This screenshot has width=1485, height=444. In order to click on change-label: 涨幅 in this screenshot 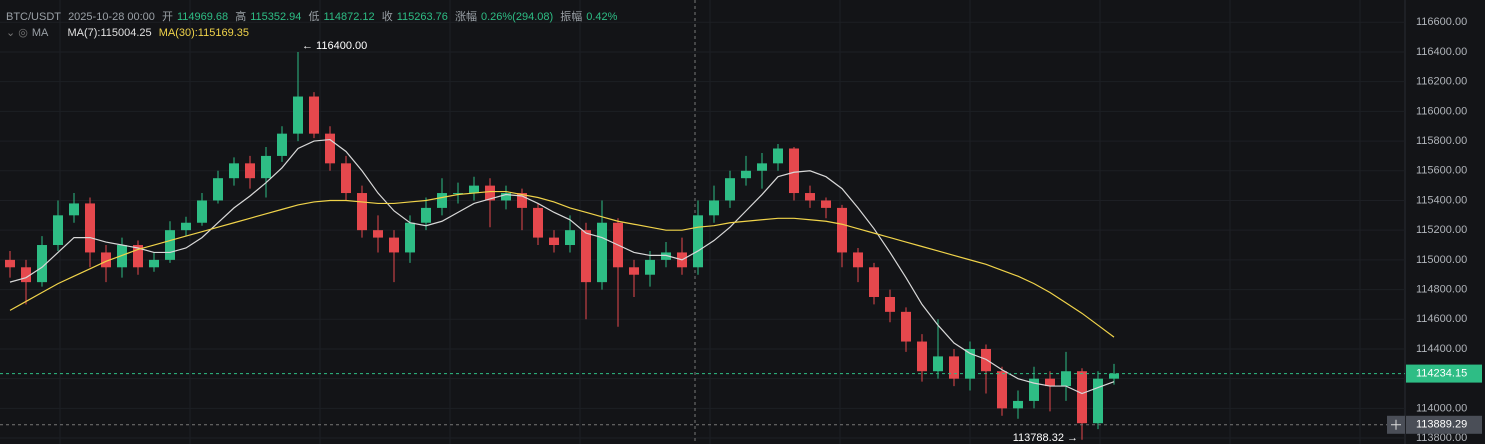, I will do `click(465, 17)`.